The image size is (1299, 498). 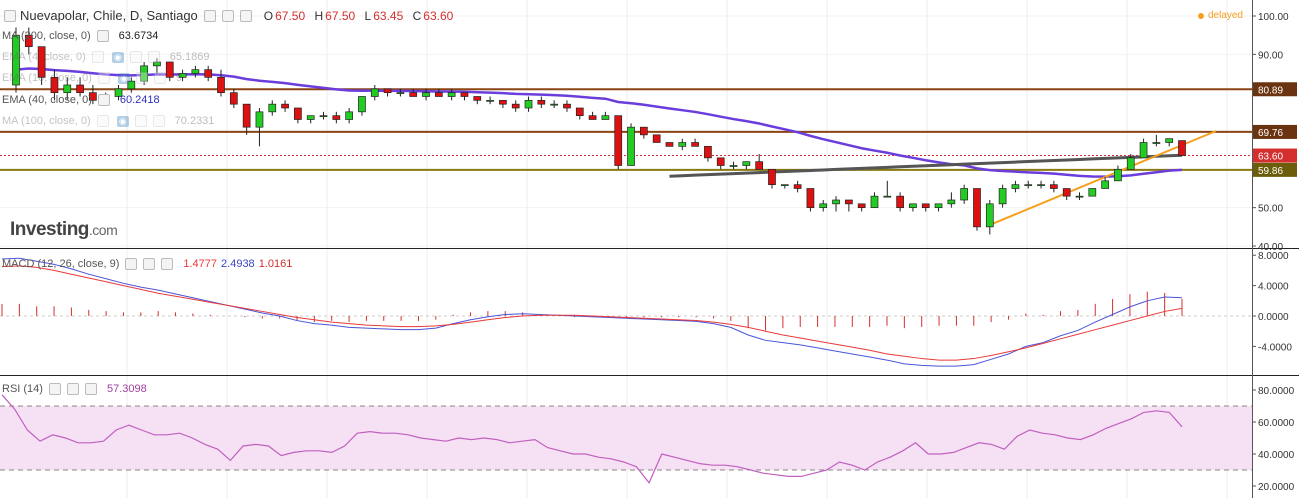 What do you see at coordinates (1270, 171) in the screenshot?
I see `level-label: 59.86` at bounding box center [1270, 171].